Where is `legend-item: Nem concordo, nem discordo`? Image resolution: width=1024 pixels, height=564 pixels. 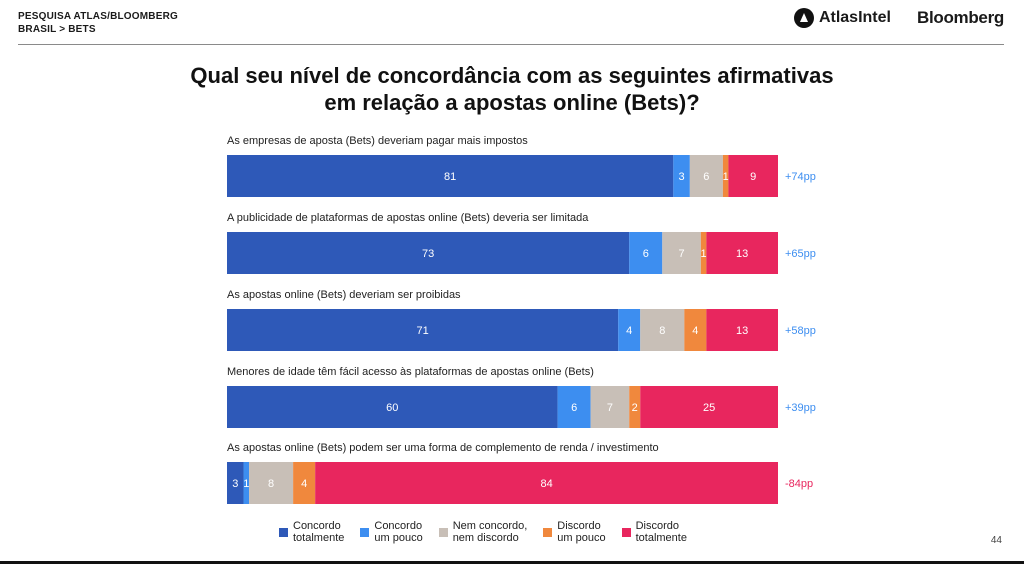 legend-item: Nem concordo, nem discordo is located at coordinates (483, 532).